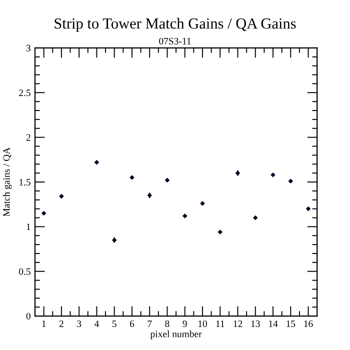 The image size is (350, 350). I want to click on y-tick-label: 2, so click(28, 137).